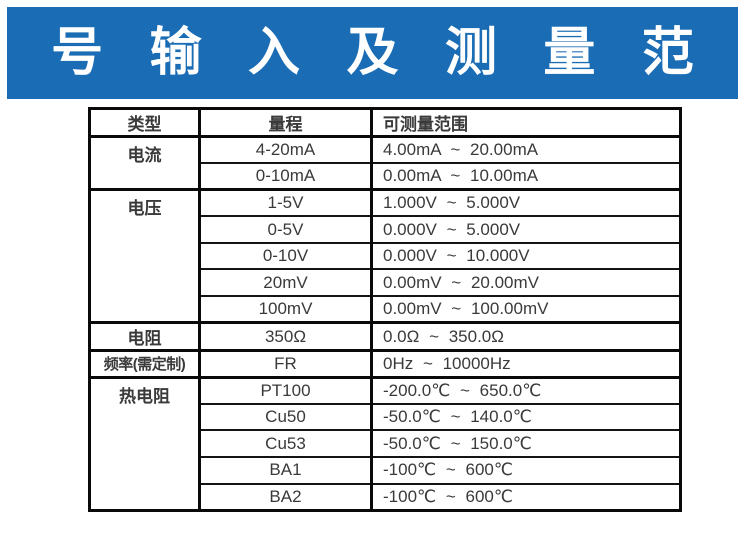  I want to click on table-row: Cu50 -50.0℃ ~ 140.0℃, so click(385, 416).